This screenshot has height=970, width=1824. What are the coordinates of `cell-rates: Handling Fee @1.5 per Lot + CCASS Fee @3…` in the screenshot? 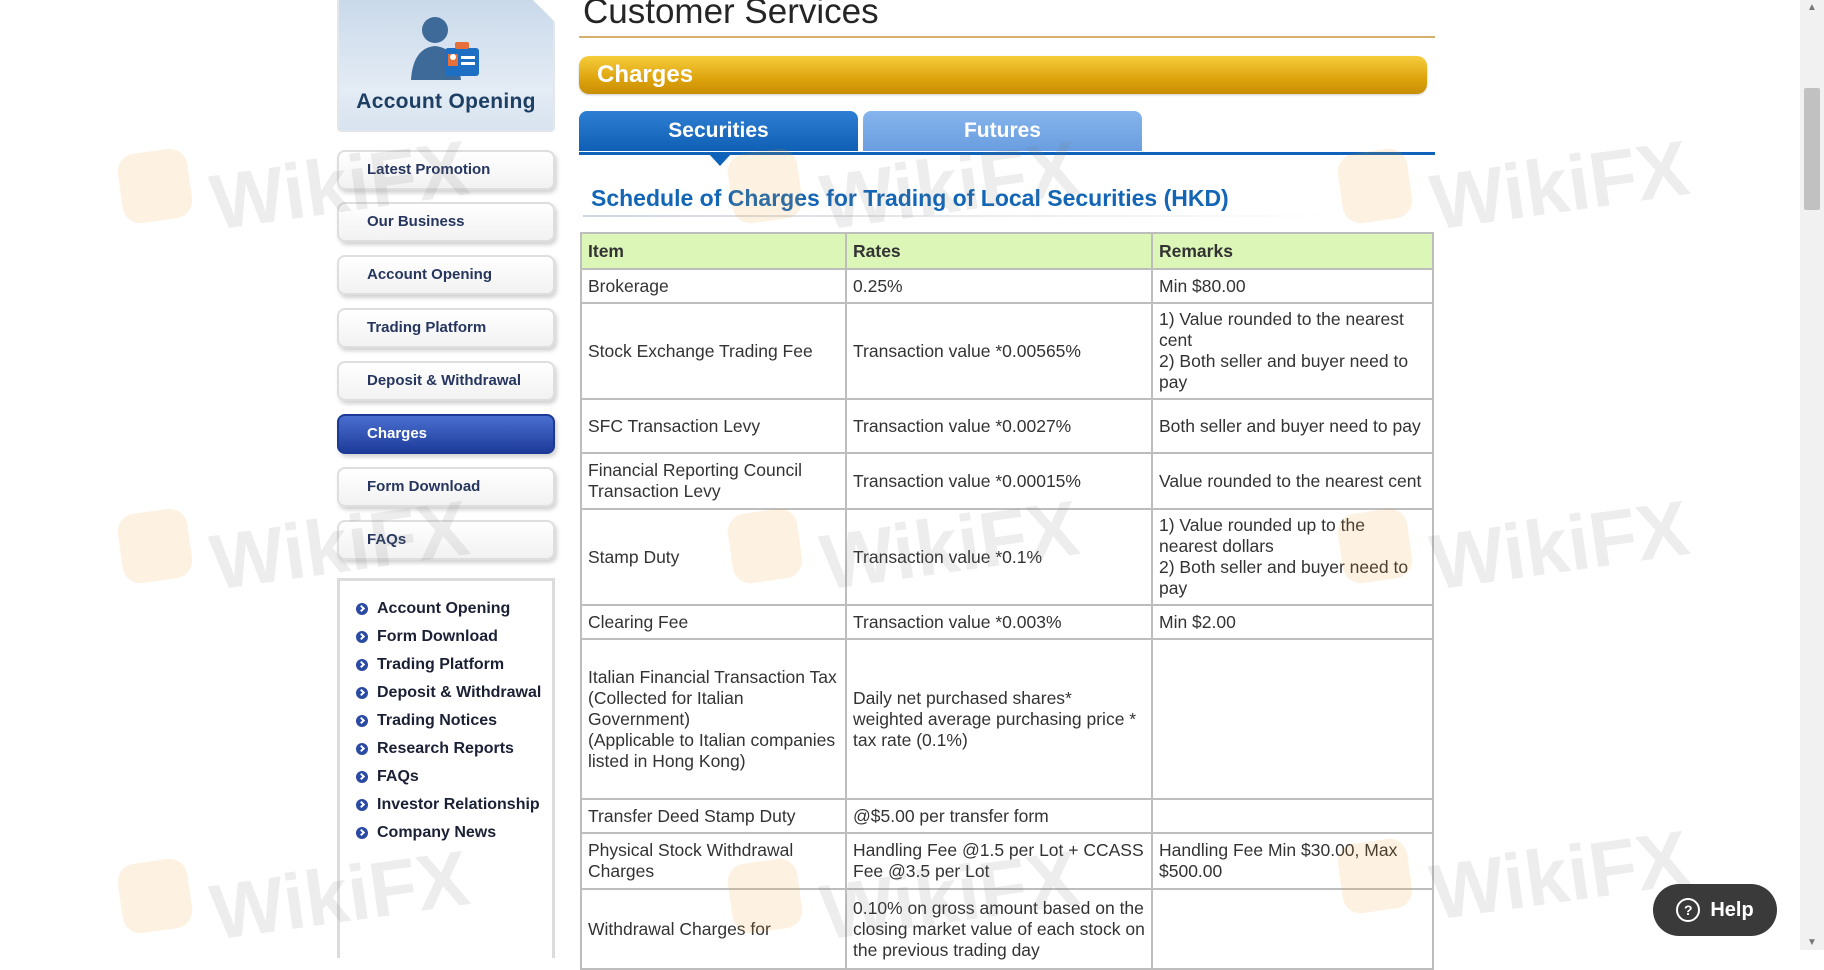 It's located at (999, 861).